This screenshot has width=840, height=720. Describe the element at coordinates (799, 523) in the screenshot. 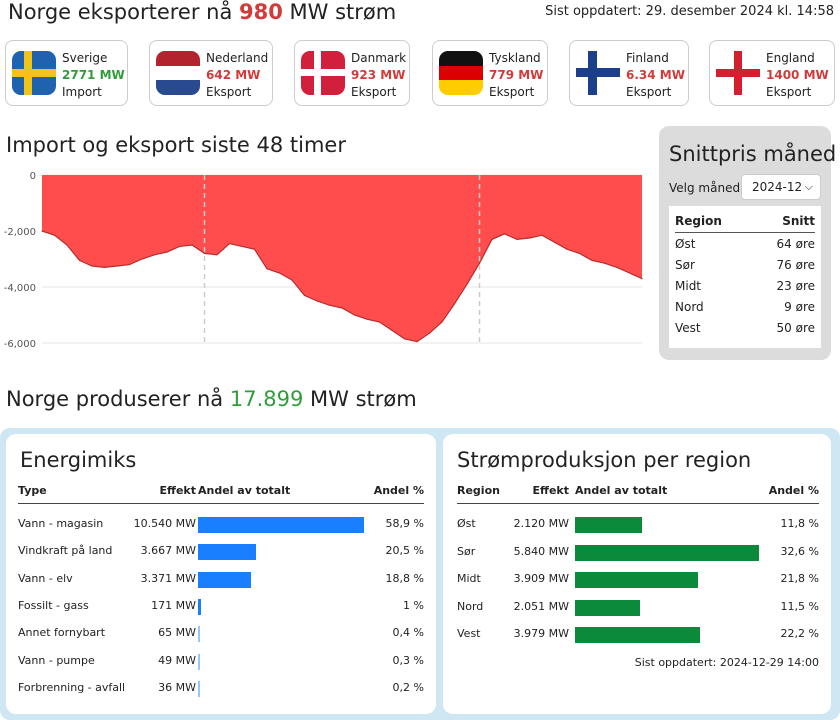

I see `region-share: 11,8 %` at that location.